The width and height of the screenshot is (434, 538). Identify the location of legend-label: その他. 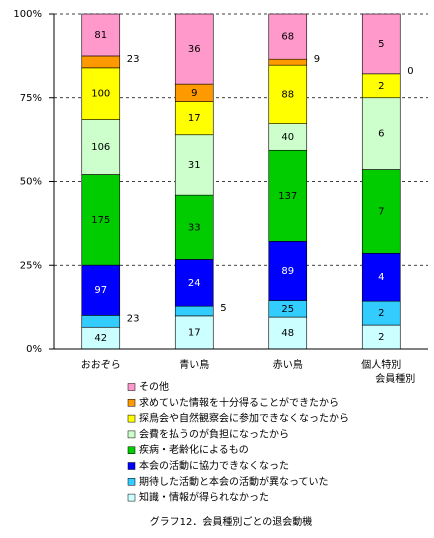
(154, 386).